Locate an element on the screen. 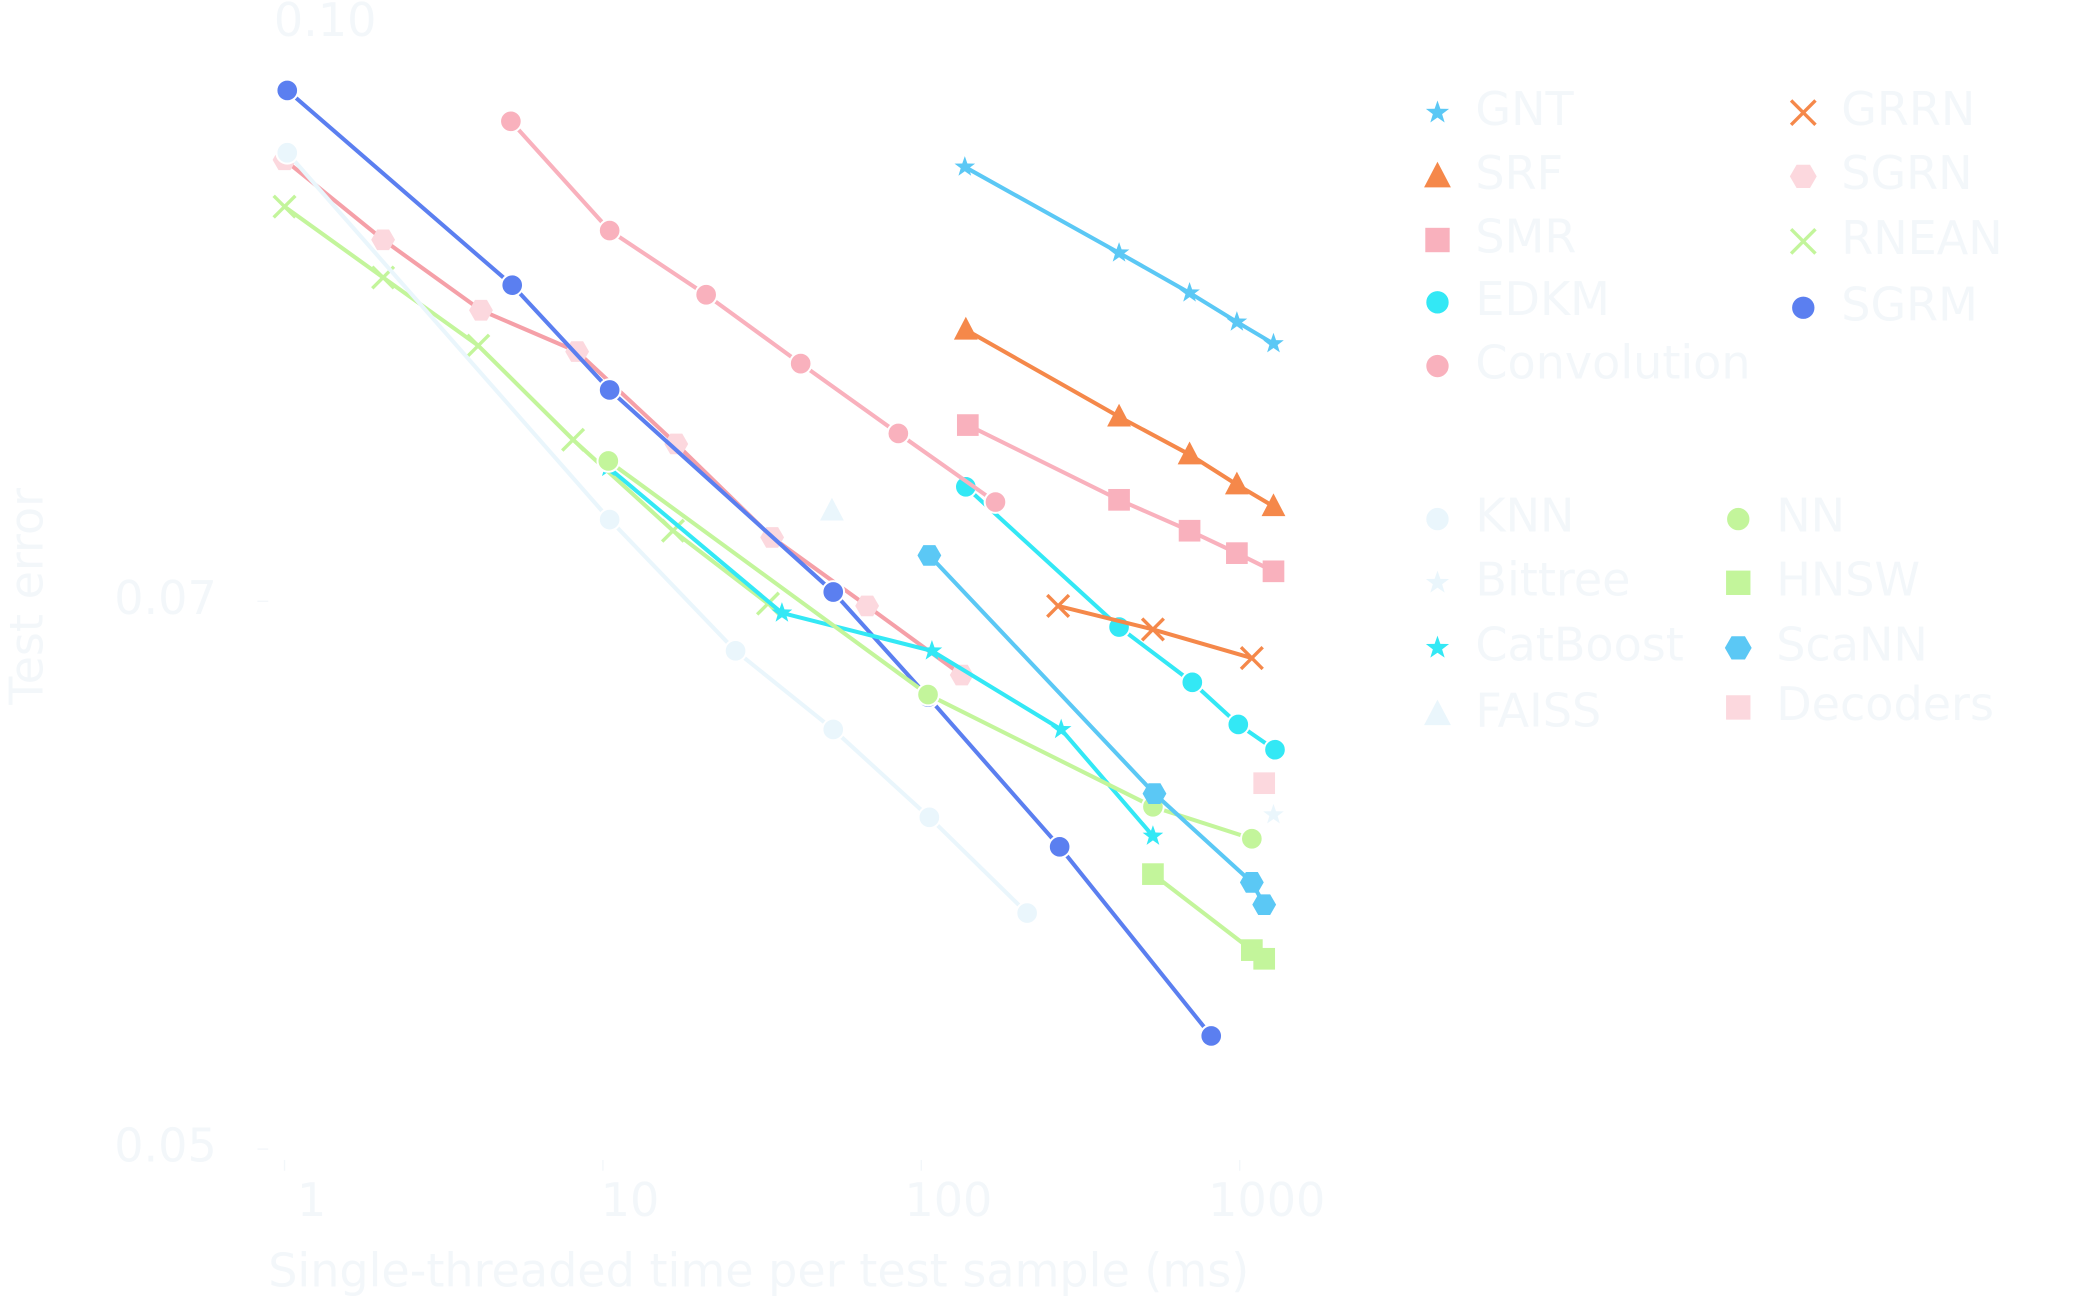 This screenshot has height=1297, width=2100. y-tick-label: 0.07 is located at coordinates (165, 598).